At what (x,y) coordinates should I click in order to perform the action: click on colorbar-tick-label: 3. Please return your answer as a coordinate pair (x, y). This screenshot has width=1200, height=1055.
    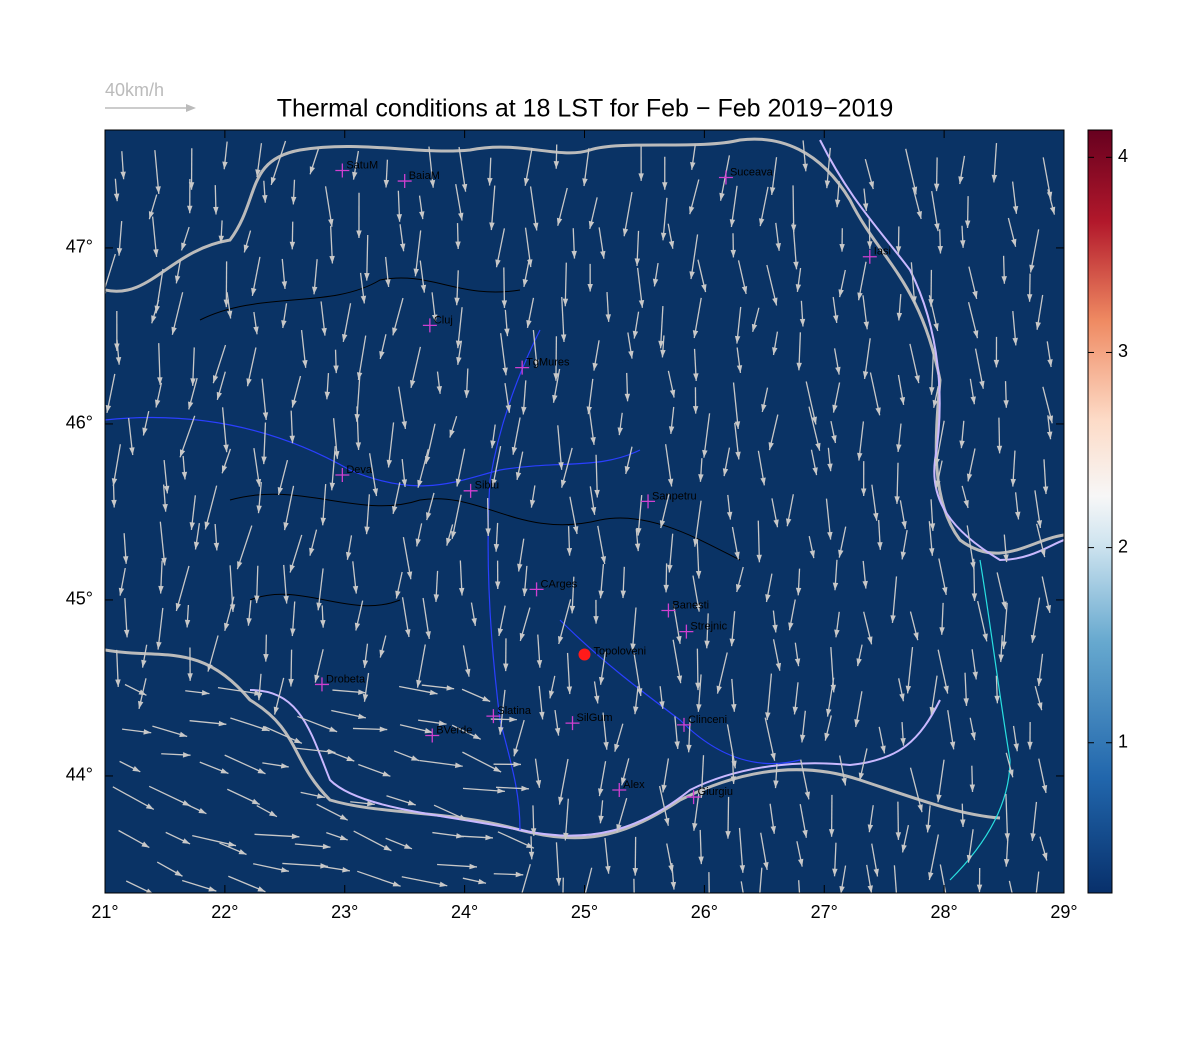
    Looking at the image, I should click on (1123, 351).